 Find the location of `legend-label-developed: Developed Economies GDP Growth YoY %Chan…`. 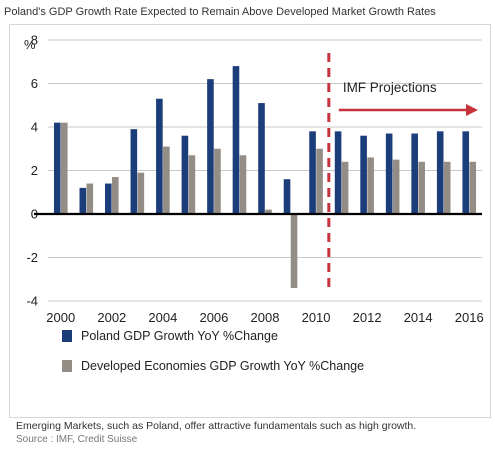

legend-label-developed: Developed Economies GDP Growth YoY %Chan… is located at coordinates (223, 366).